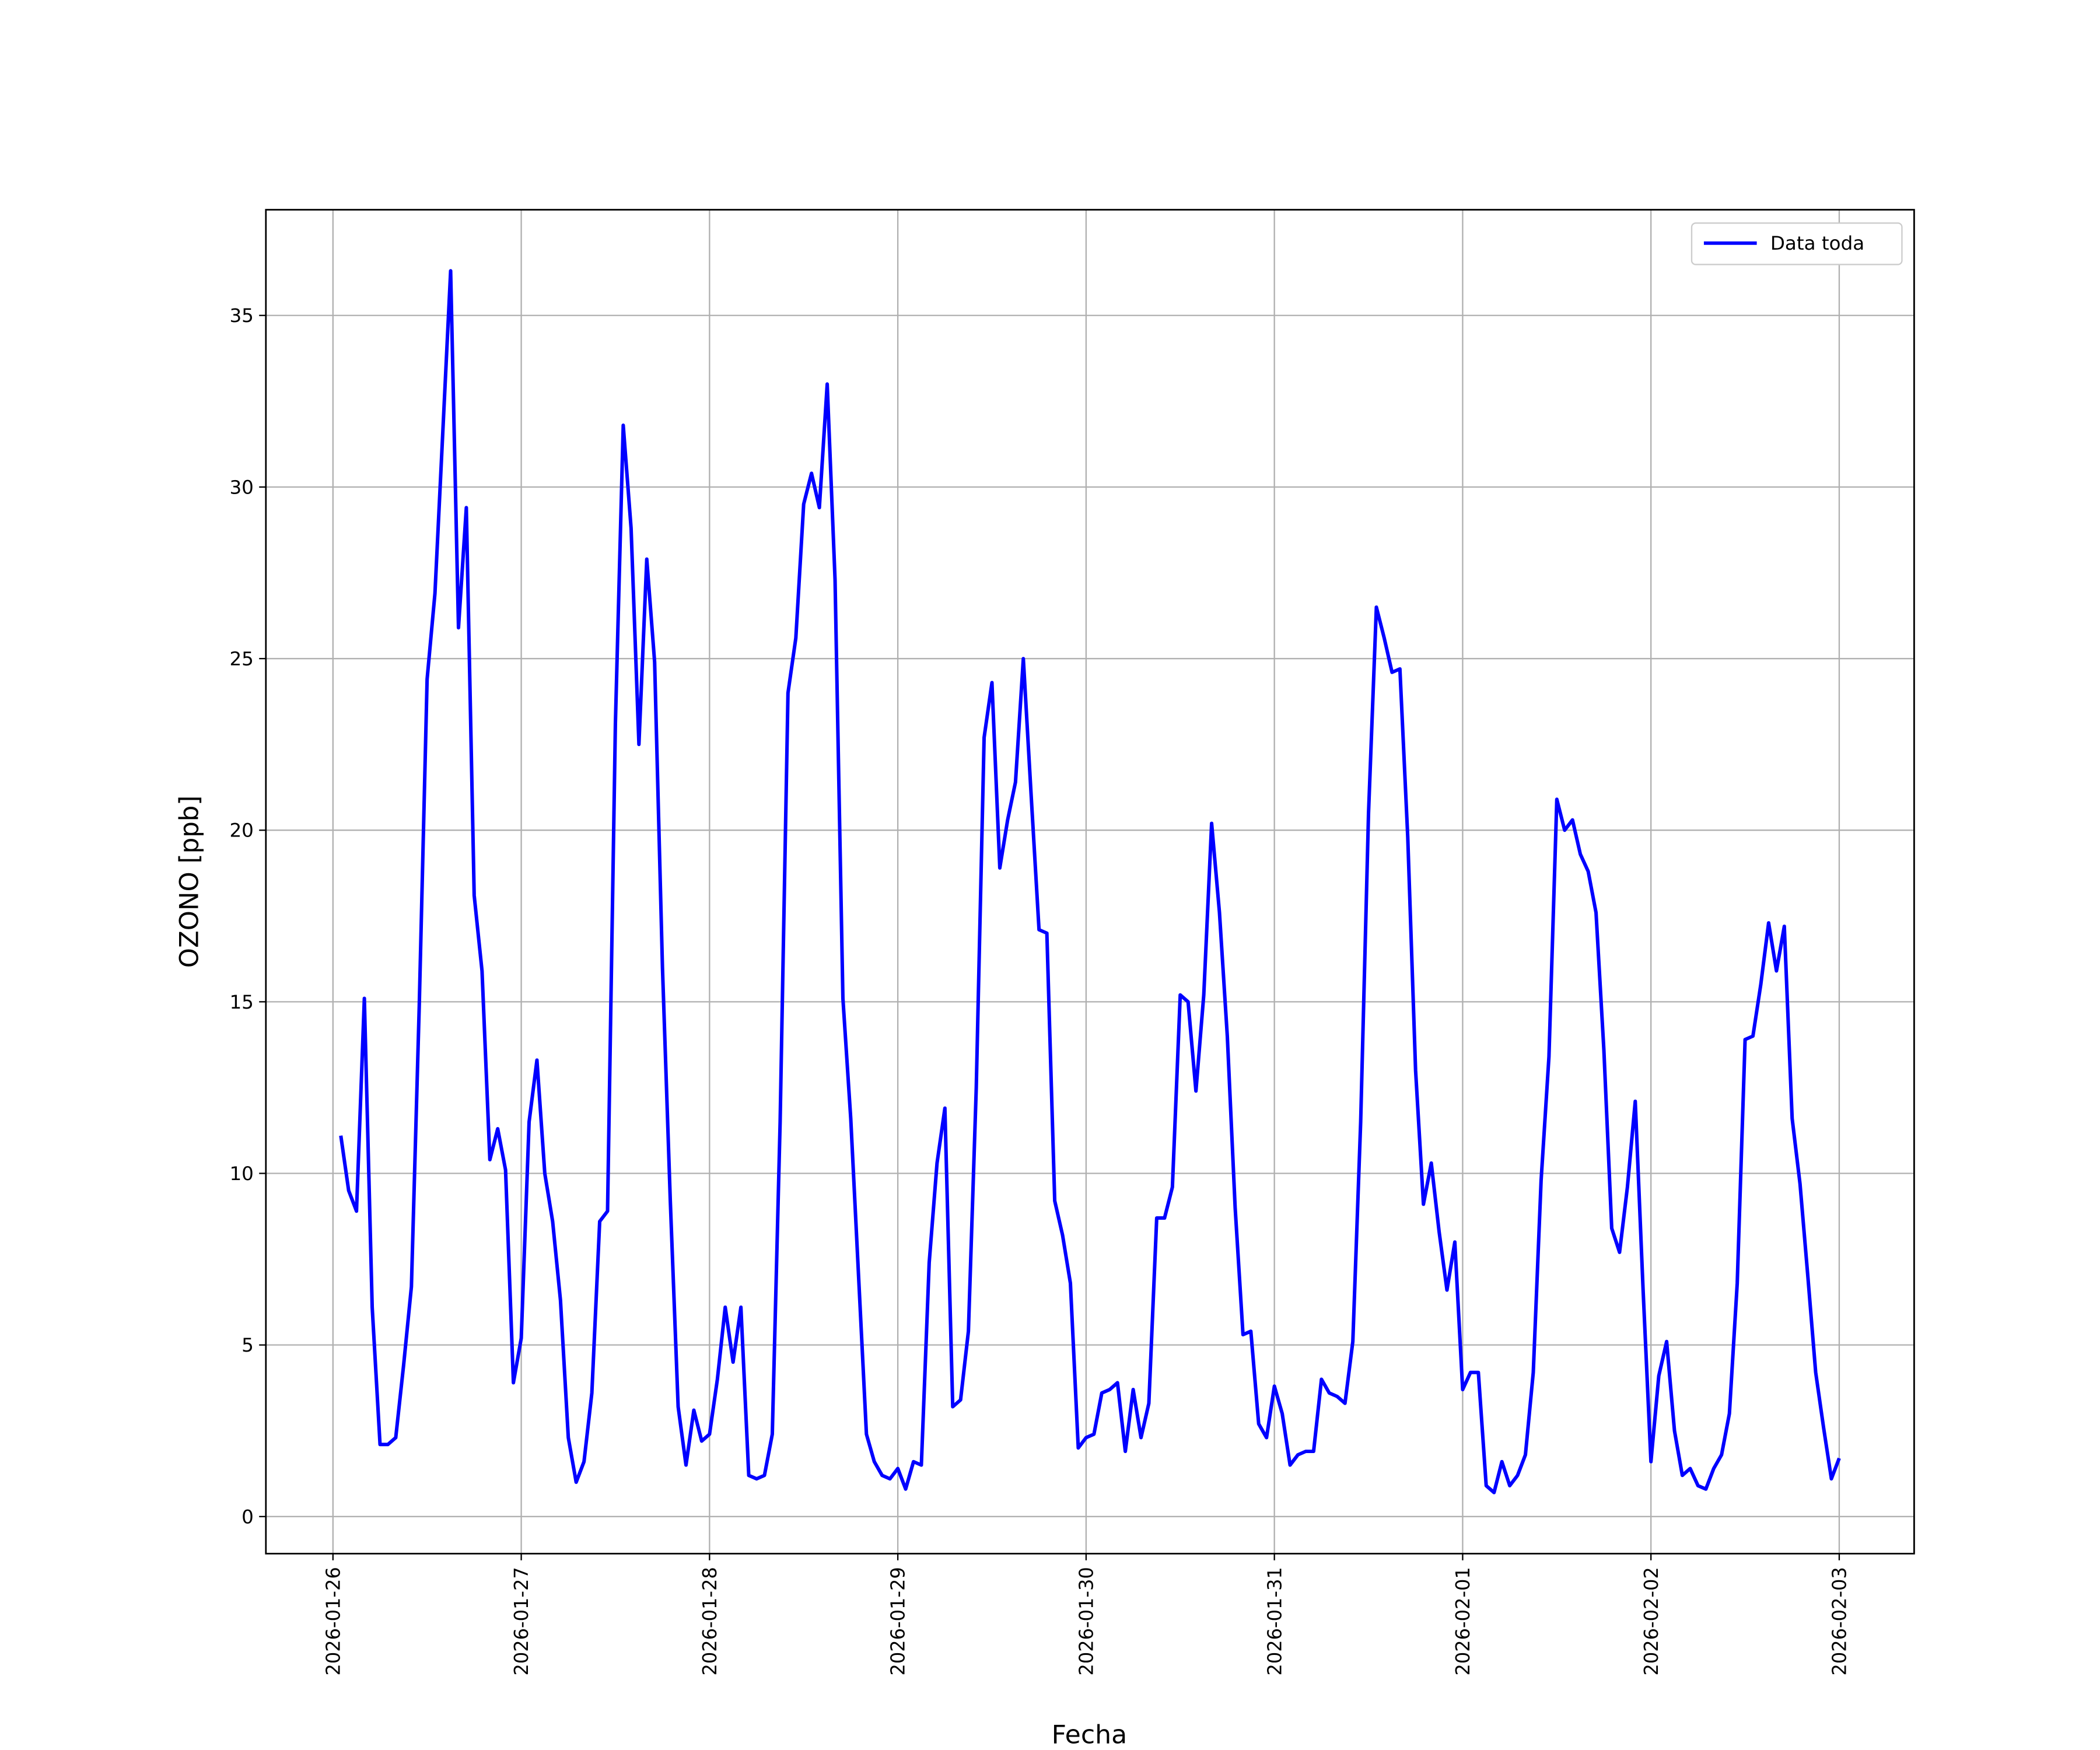 The width and height of the screenshot is (2100, 1750). What do you see at coordinates (241, 315) in the screenshot?
I see `y-tick-label: 35` at bounding box center [241, 315].